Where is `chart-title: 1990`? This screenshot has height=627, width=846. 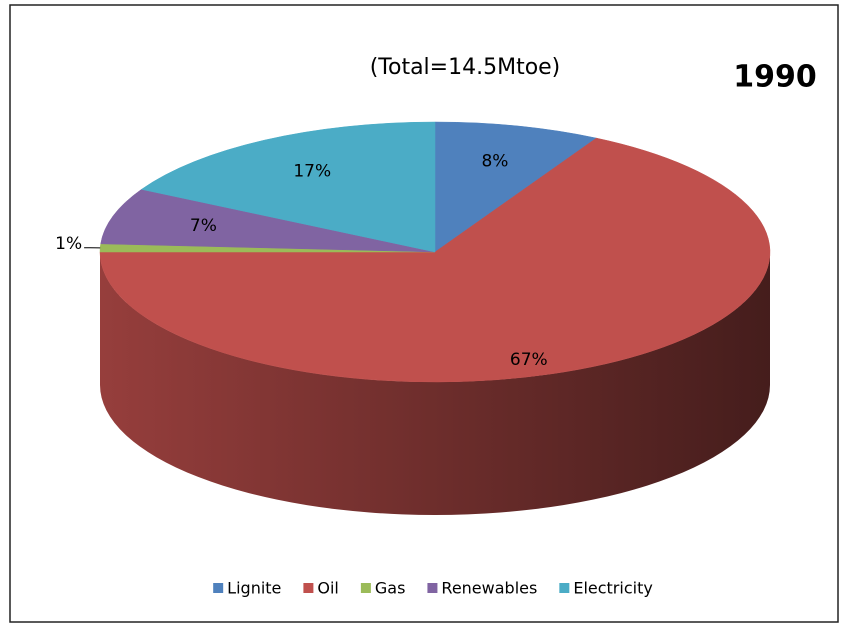 chart-title: 1990 is located at coordinates (775, 77).